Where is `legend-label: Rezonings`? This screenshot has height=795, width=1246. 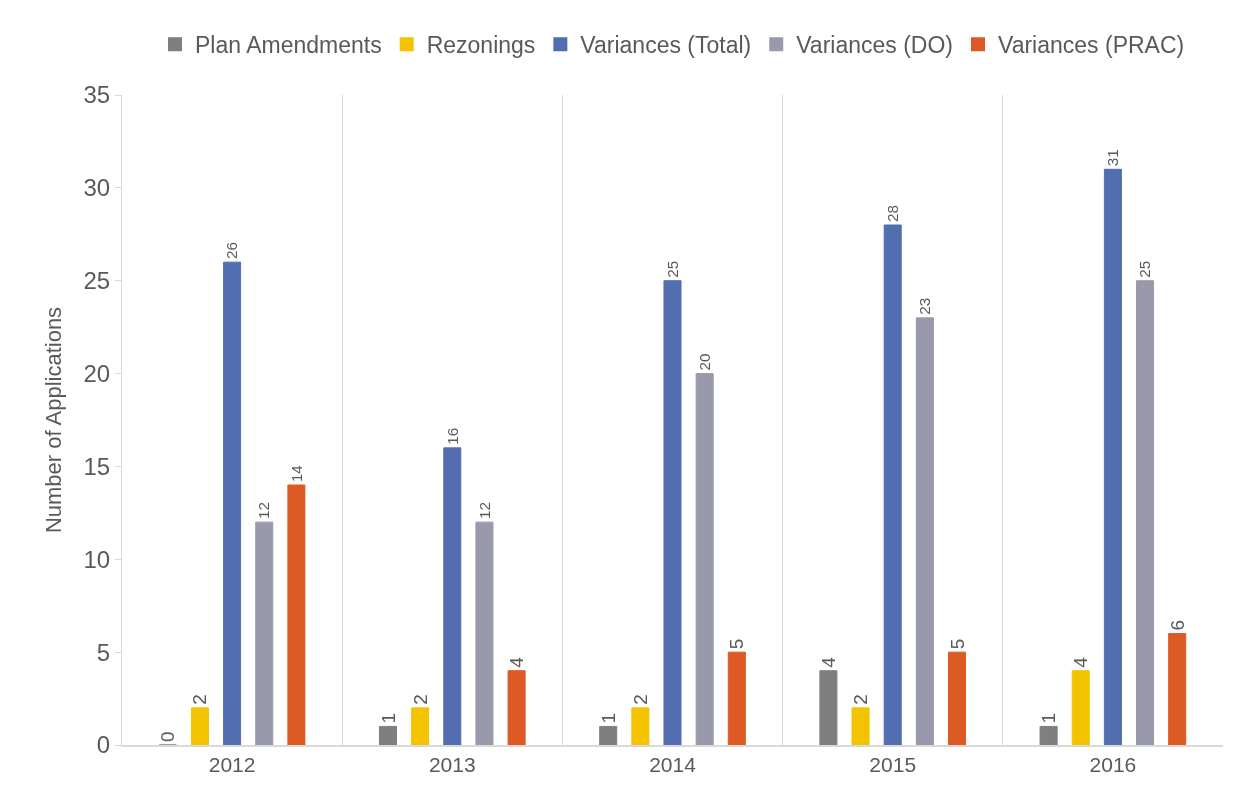 legend-label: Rezonings is located at coordinates (481, 45).